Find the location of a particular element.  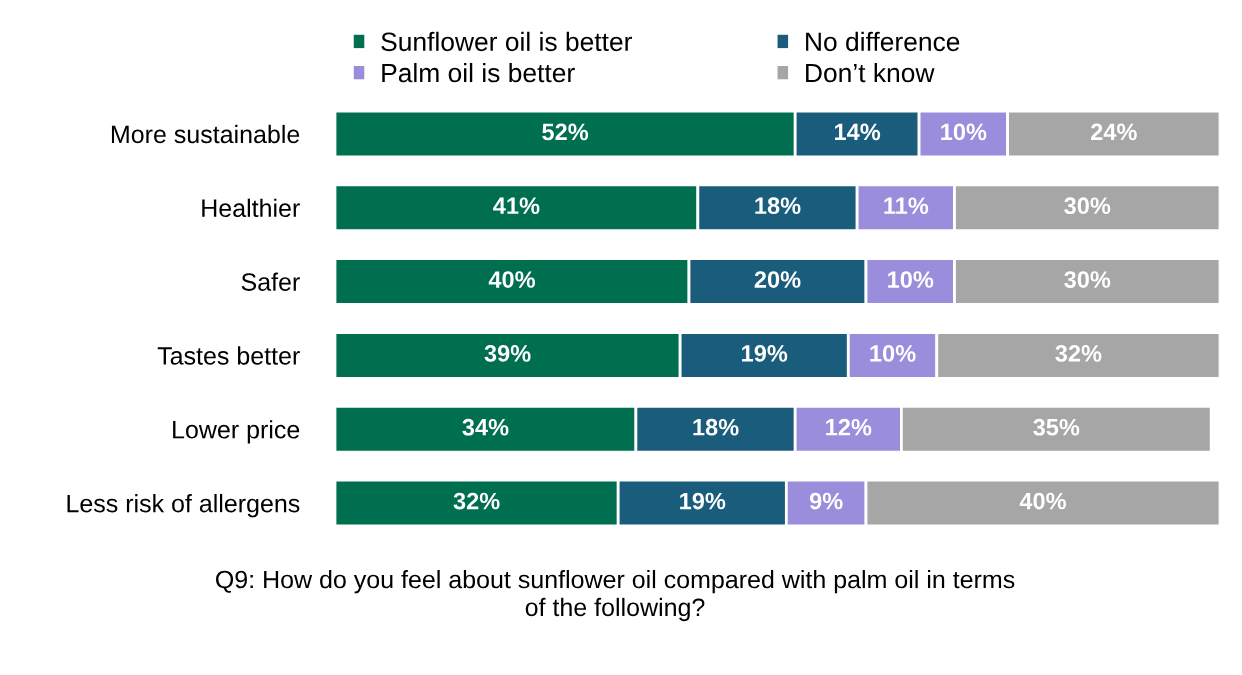

data-label: 52% is located at coordinates (565, 132).